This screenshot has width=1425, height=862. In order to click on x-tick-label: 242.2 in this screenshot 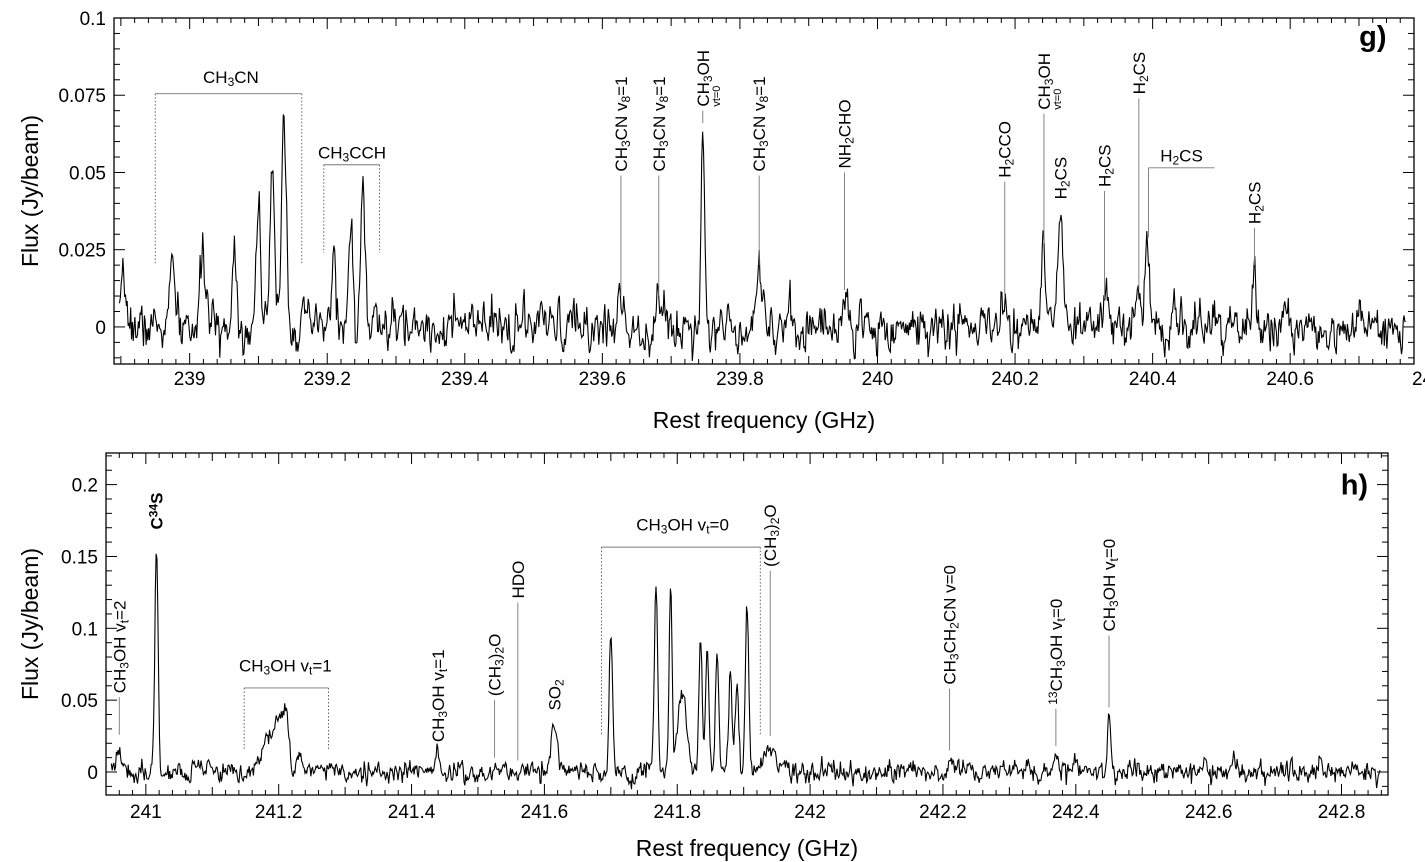, I will do `click(943, 812)`.